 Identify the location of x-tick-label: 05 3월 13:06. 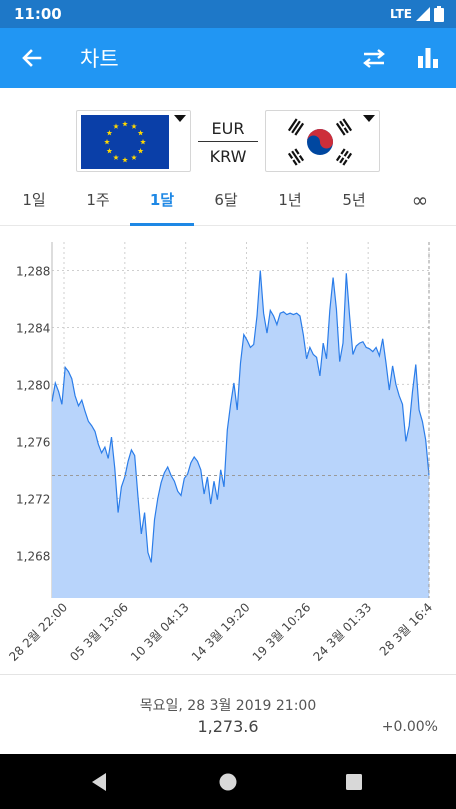
(99, 632).